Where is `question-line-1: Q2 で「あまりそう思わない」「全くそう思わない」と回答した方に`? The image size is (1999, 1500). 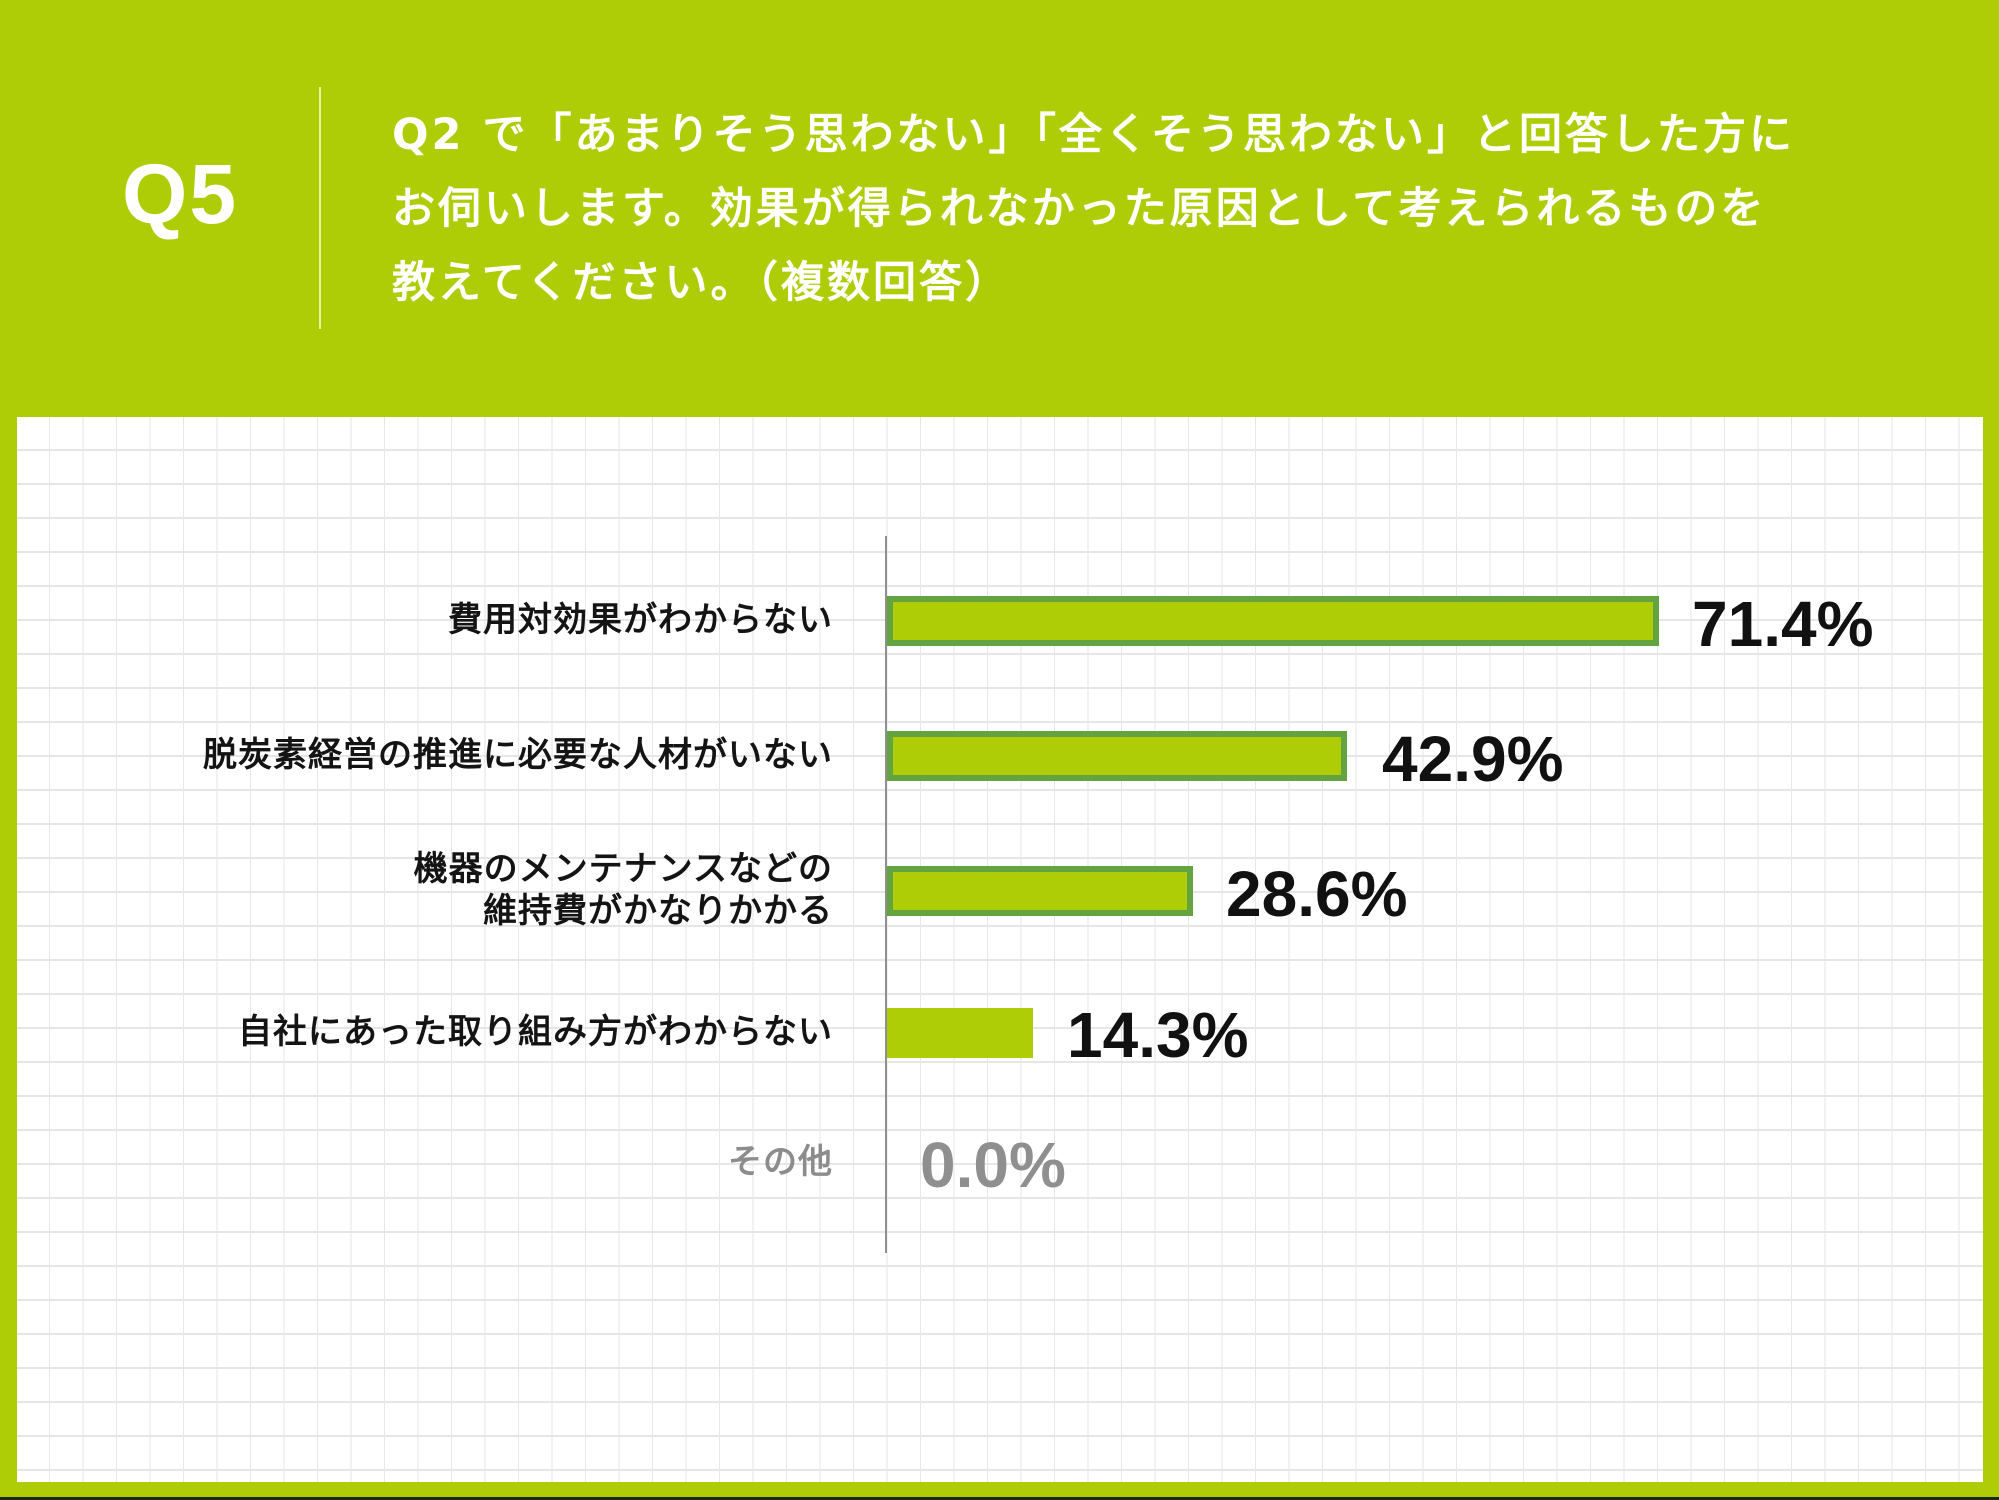
question-line-1: Q2 で「あまりそう思わない」「全くそう思わない」と回答した方に is located at coordinates (1093, 135).